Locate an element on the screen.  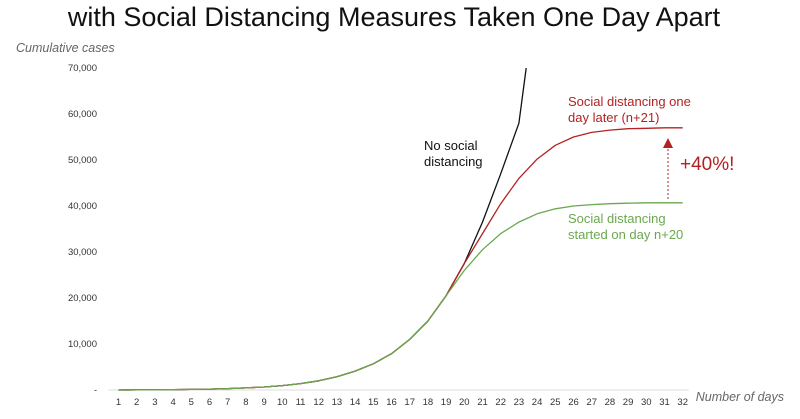
x-tick-label: 4 is located at coordinates (172, 402).